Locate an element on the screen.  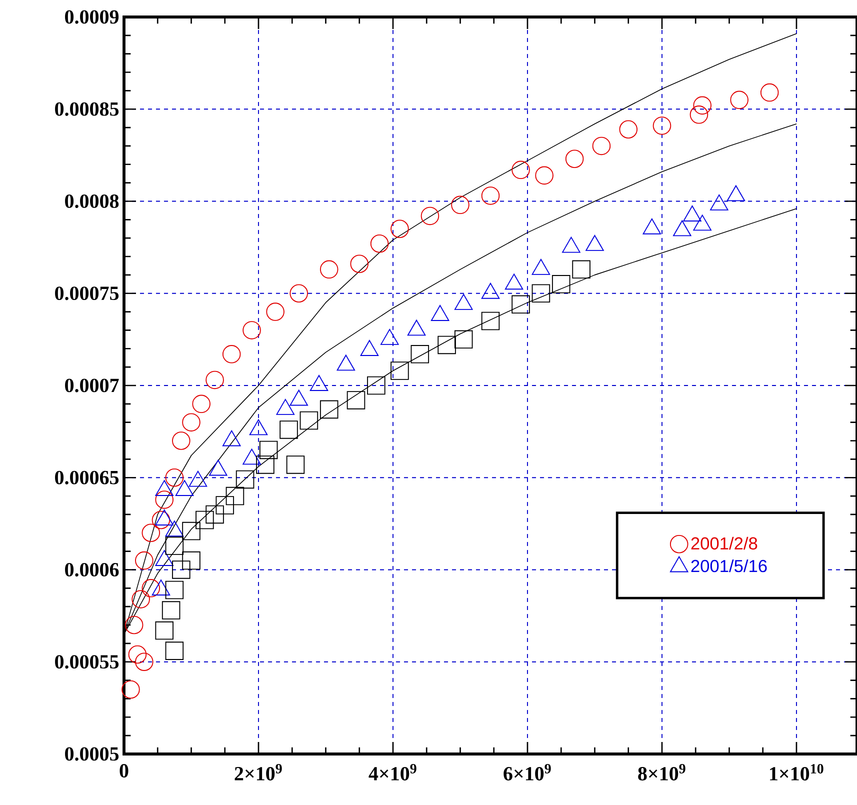
y-tick-label: 0.00065 is located at coordinates (87, 477).